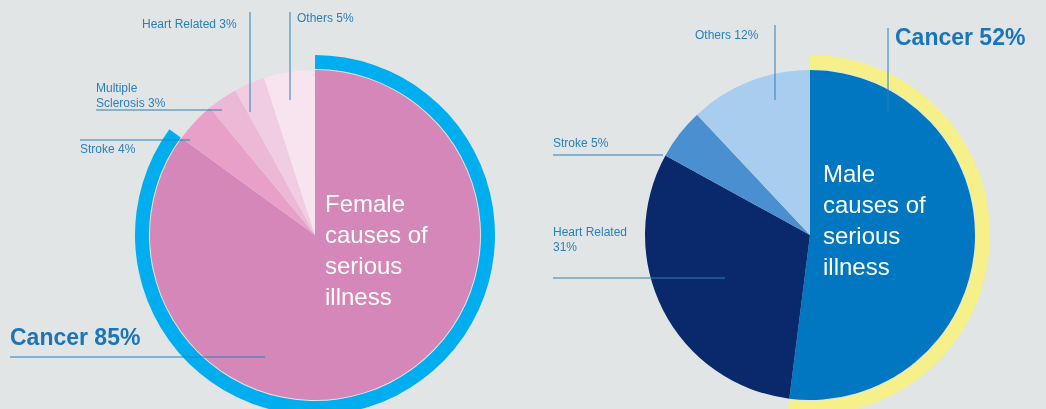 The height and width of the screenshot is (409, 1046). Describe the element at coordinates (108, 149) in the screenshot. I see `slice-label: Stroke 4%` at that location.